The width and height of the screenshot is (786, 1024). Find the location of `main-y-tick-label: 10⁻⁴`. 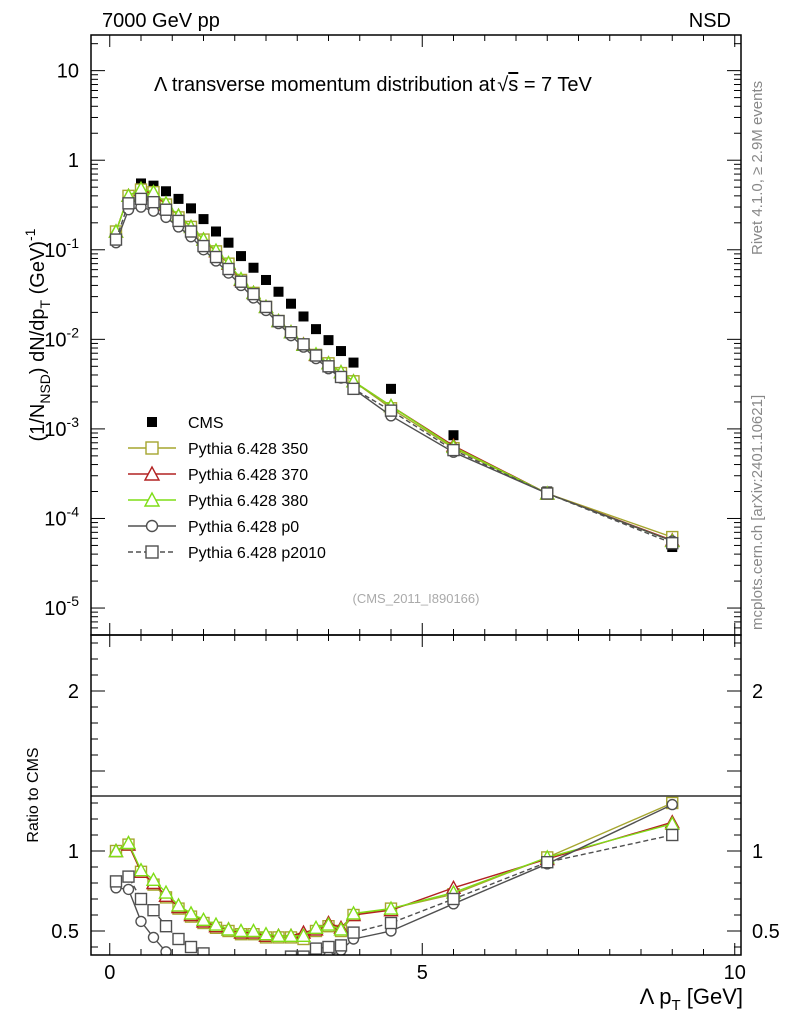

main-y-tick-label: 10⁻⁴ is located at coordinates (61, 516).